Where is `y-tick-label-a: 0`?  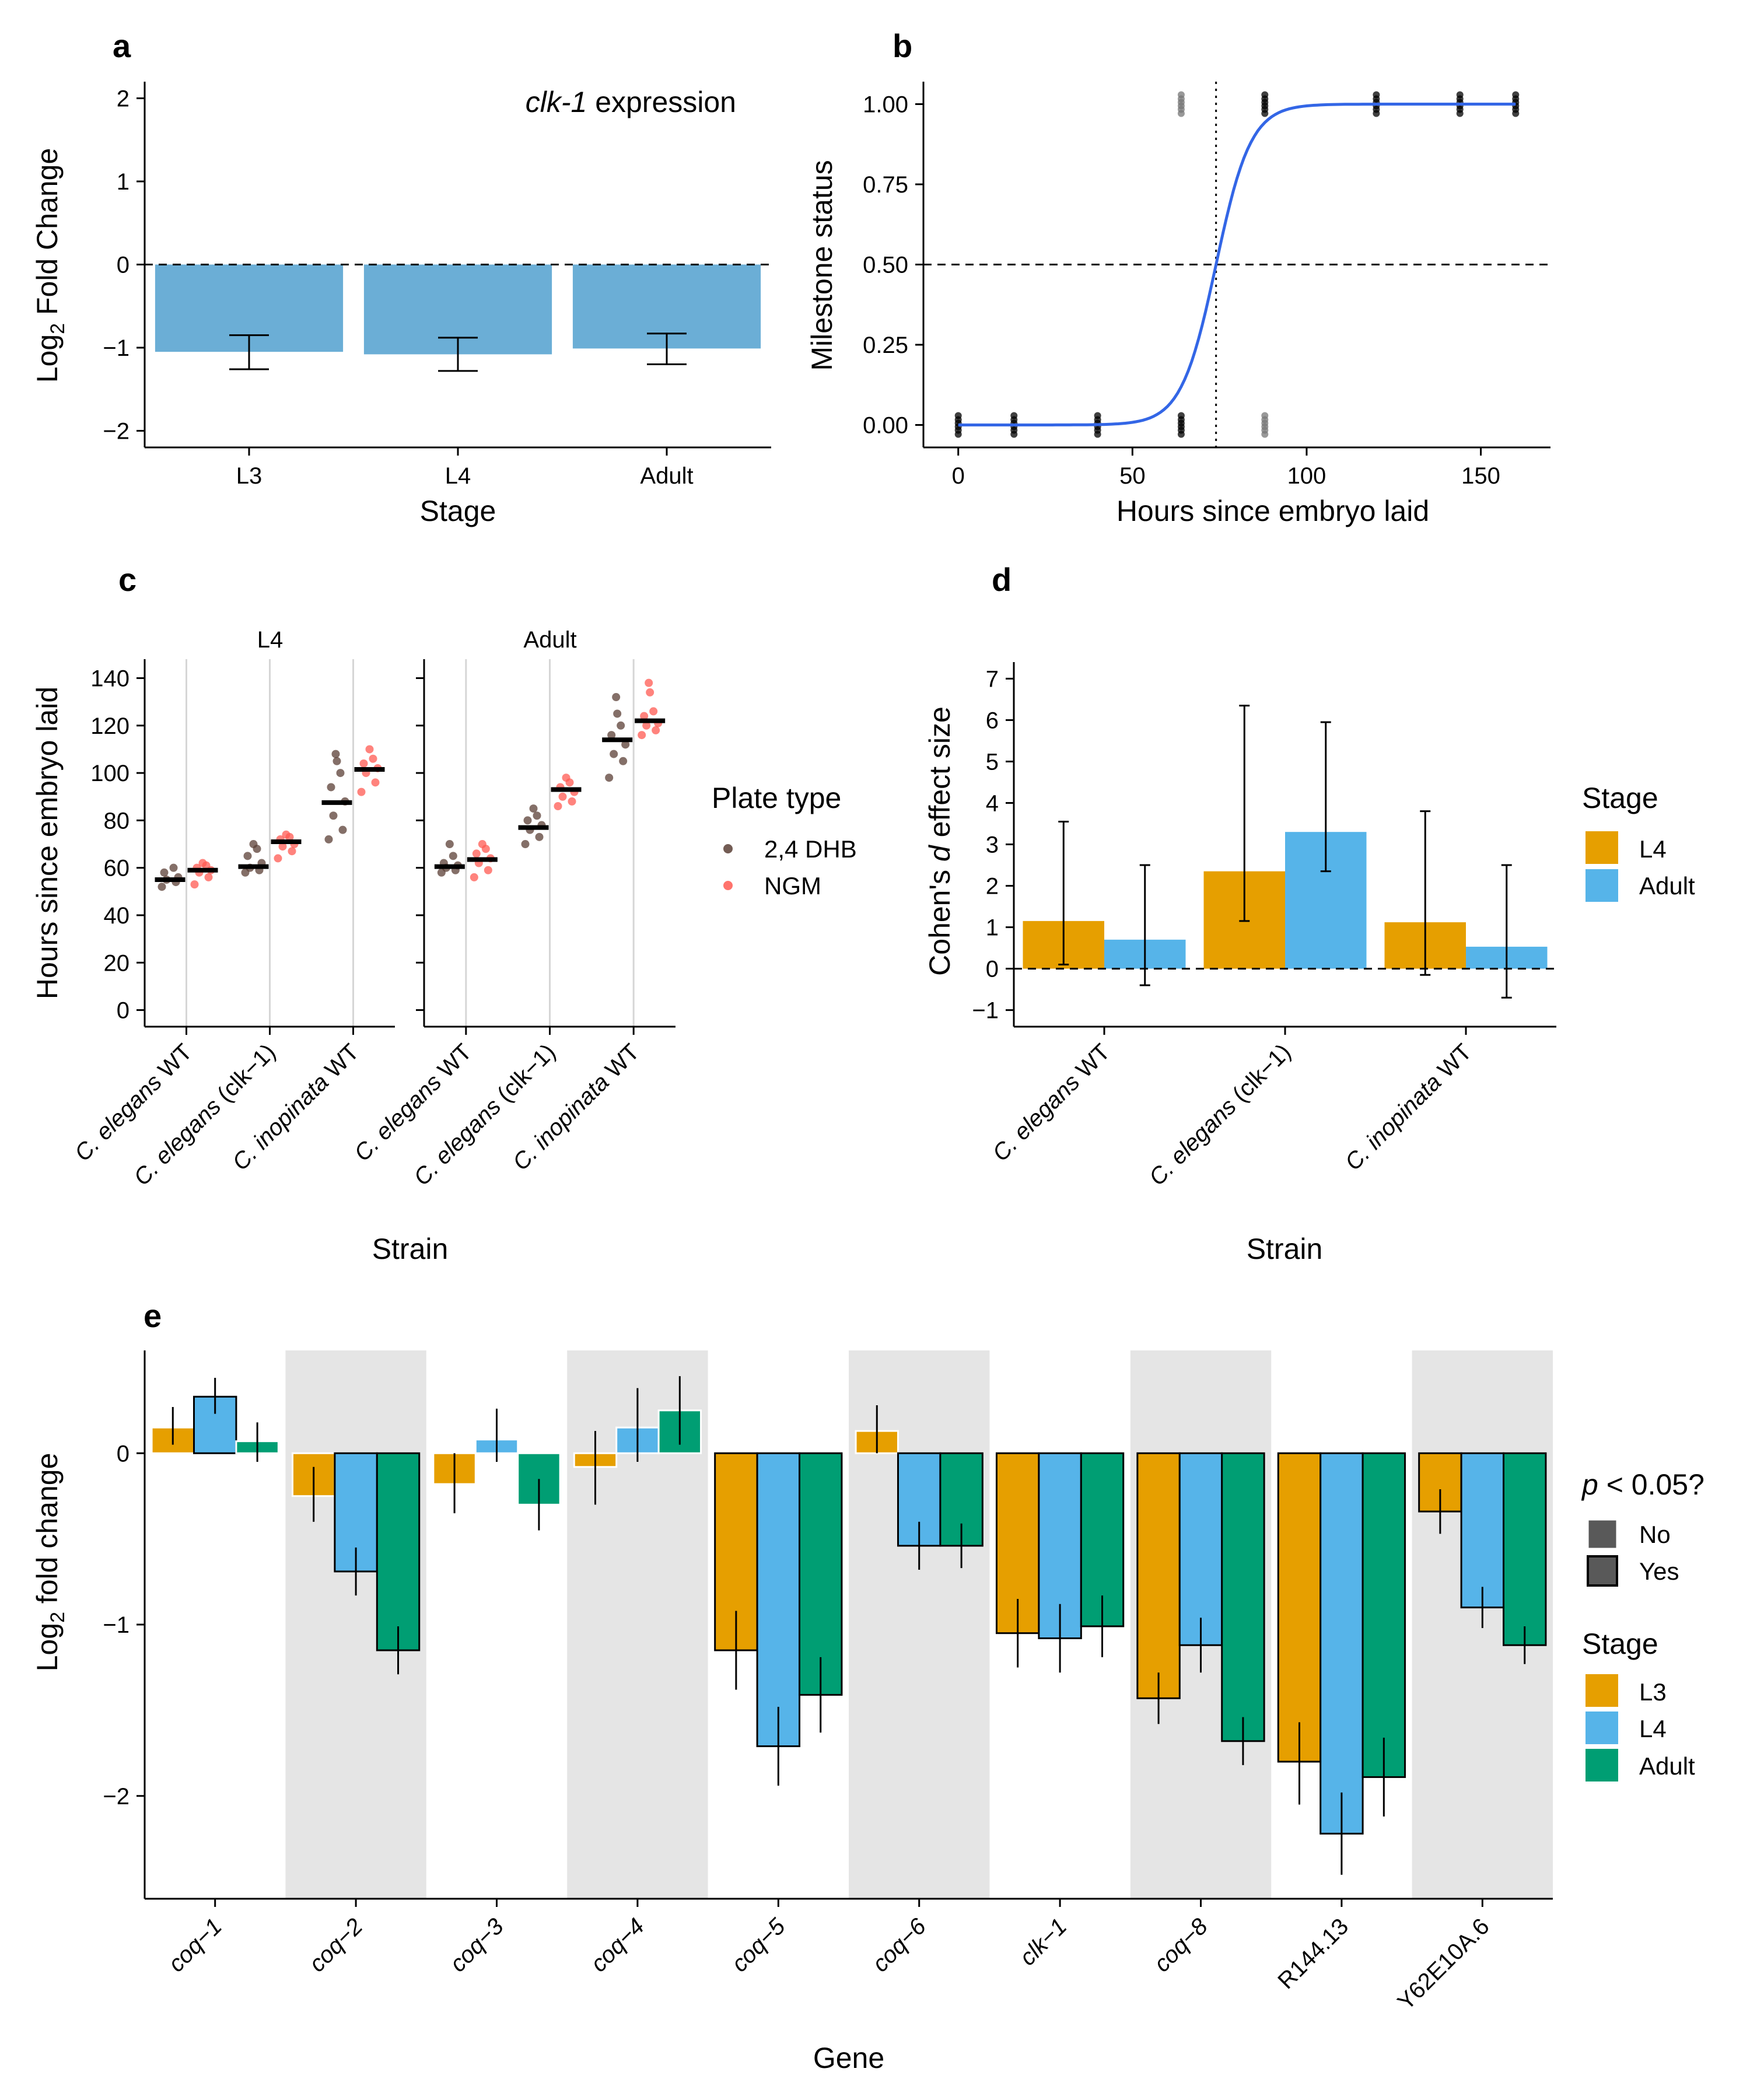 y-tick-label-a: 0 is located at coordinates (123, 265).